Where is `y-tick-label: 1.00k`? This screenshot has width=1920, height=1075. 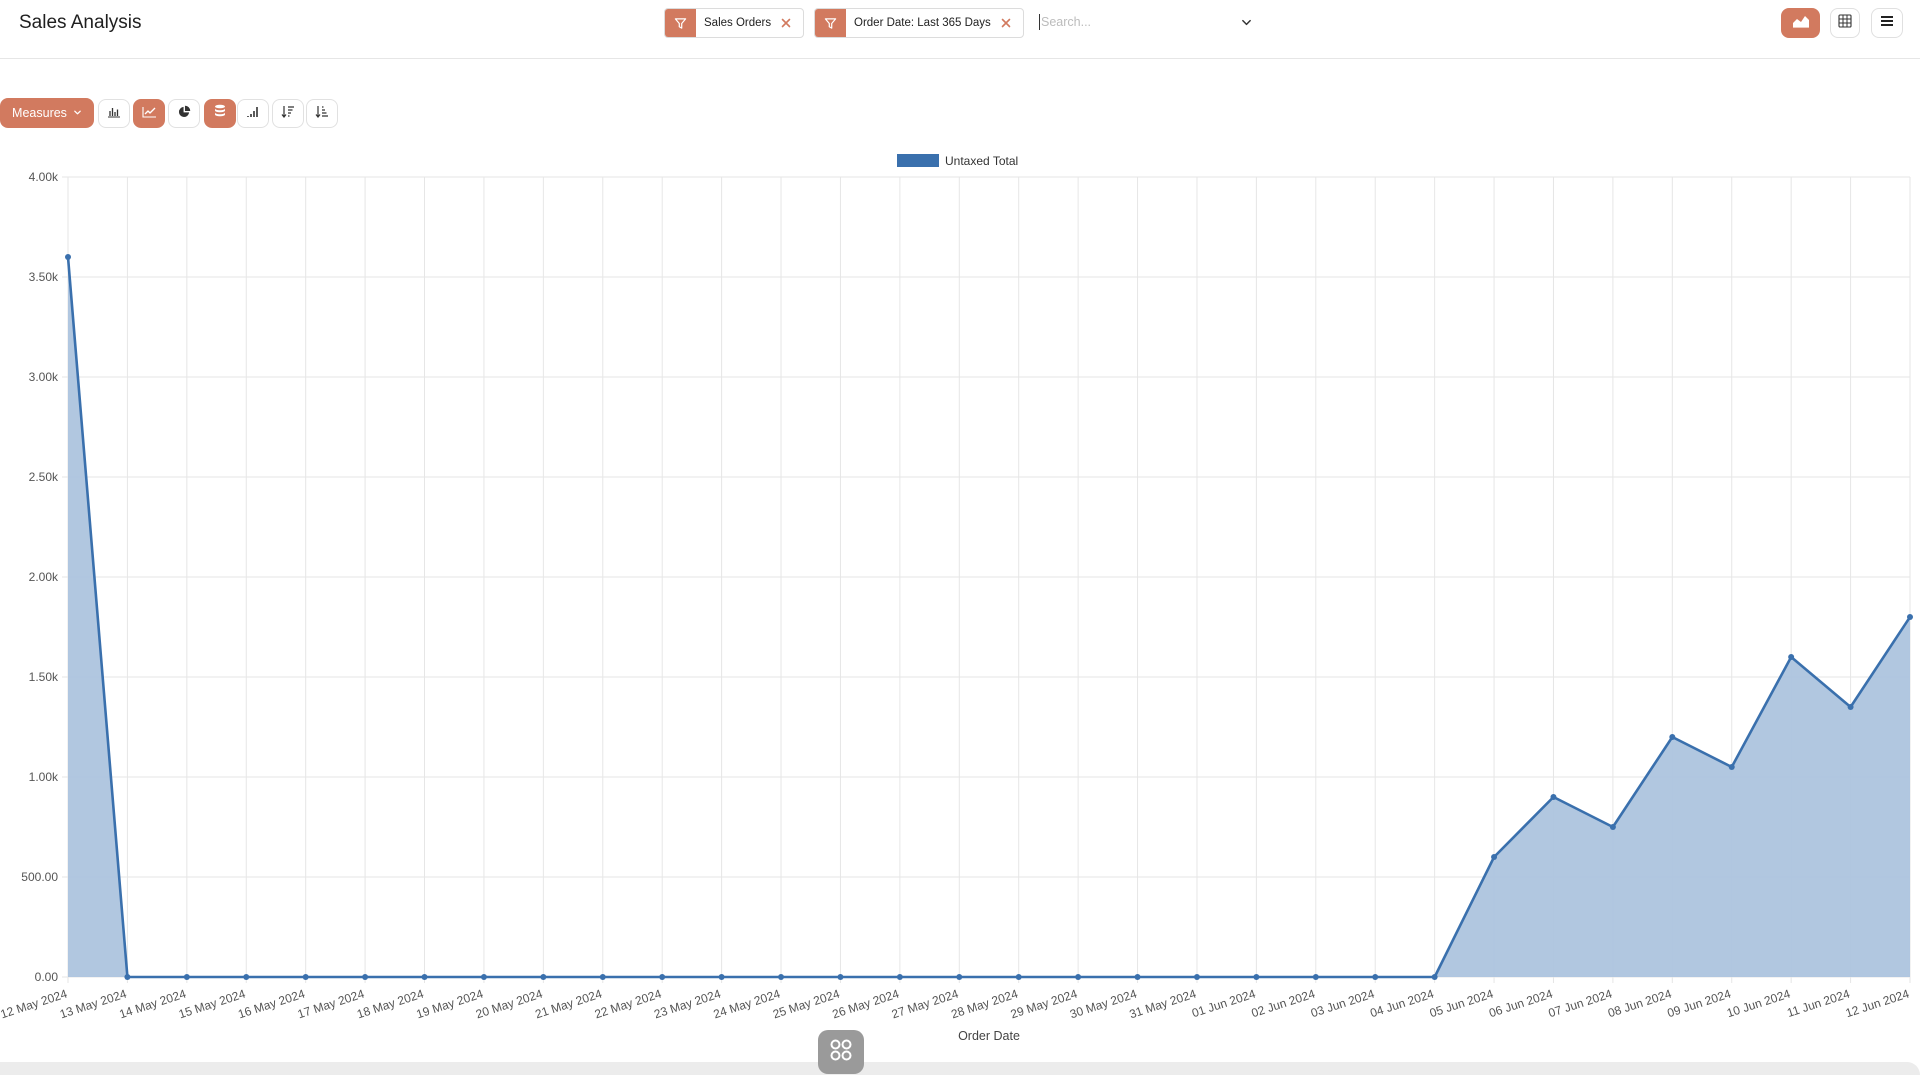 y-tick-label: 1.00k is located at coordinates (44, 777).